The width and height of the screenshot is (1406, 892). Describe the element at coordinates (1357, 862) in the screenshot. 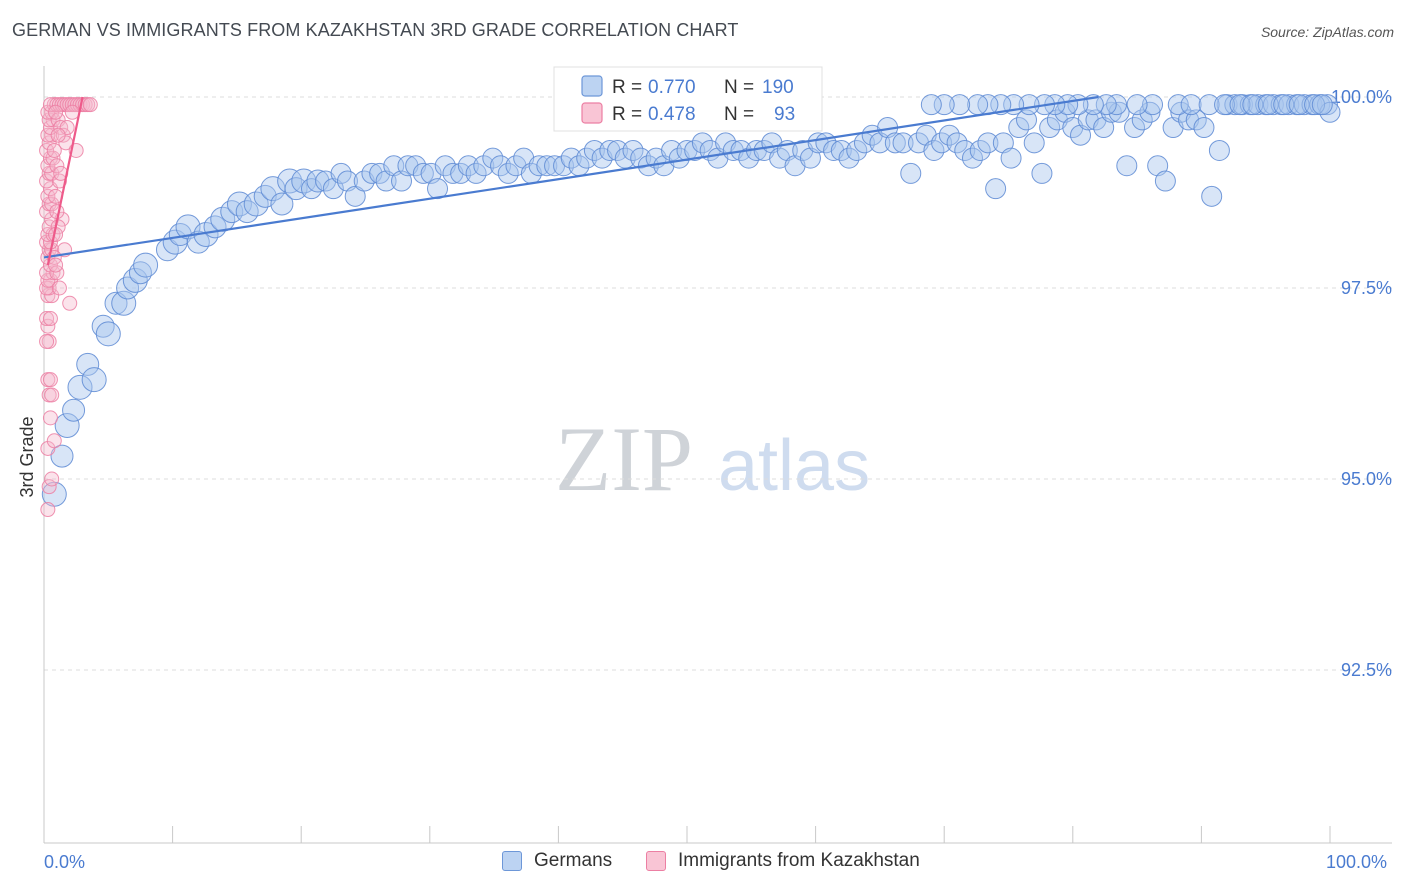

I see `x-axis-max-label: 100.0%` at that location.